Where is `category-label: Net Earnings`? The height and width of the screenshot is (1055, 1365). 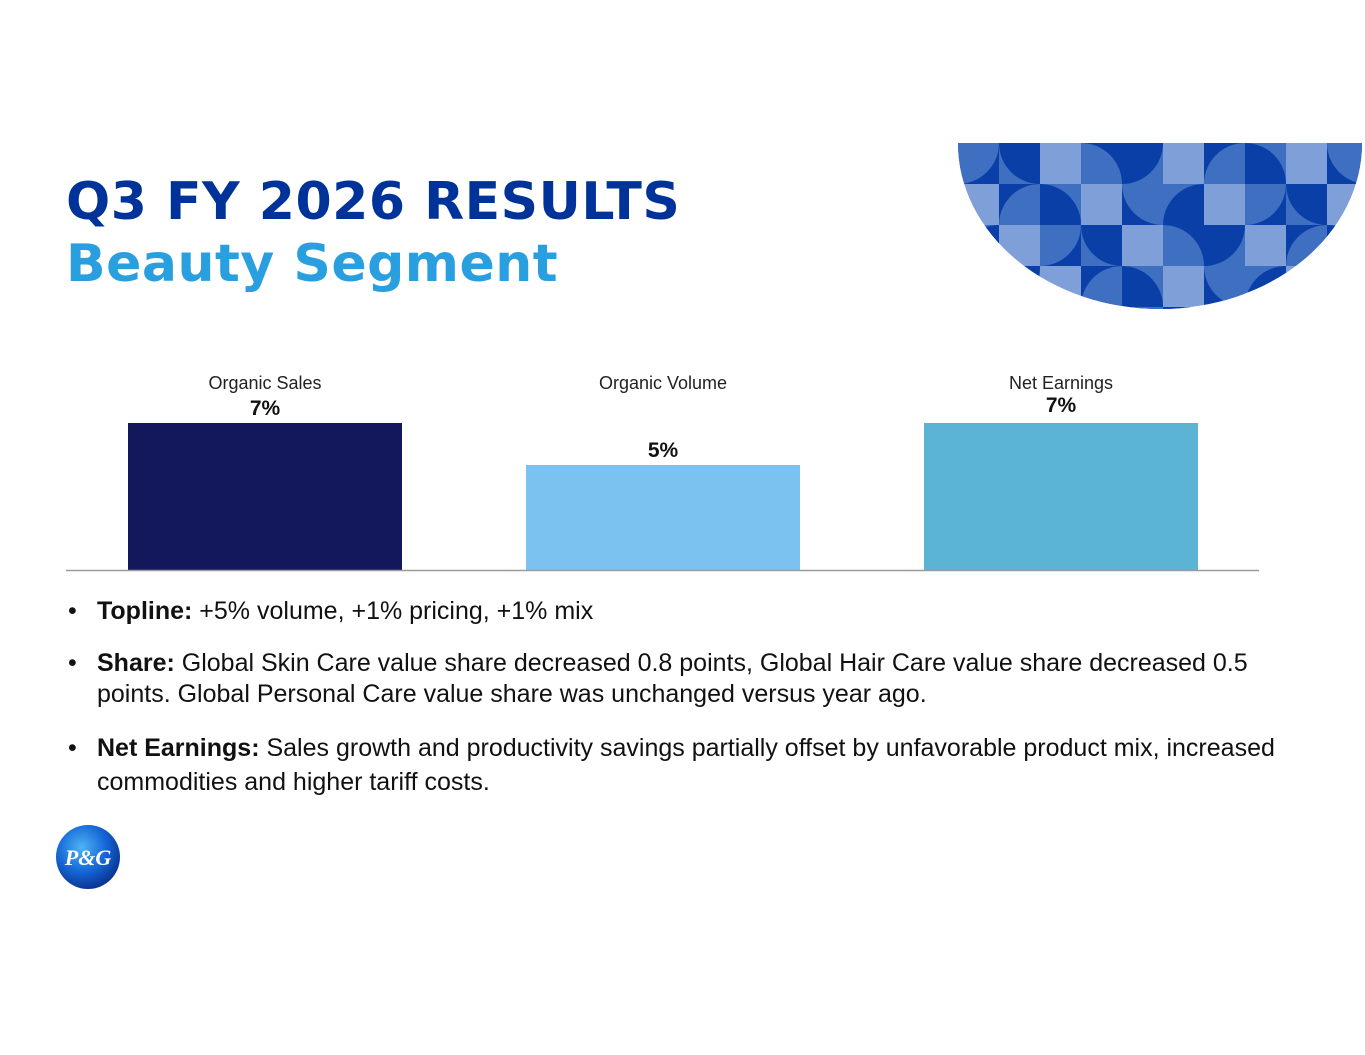 category-label: Net Earnings is located at coordinates (1061, 383).